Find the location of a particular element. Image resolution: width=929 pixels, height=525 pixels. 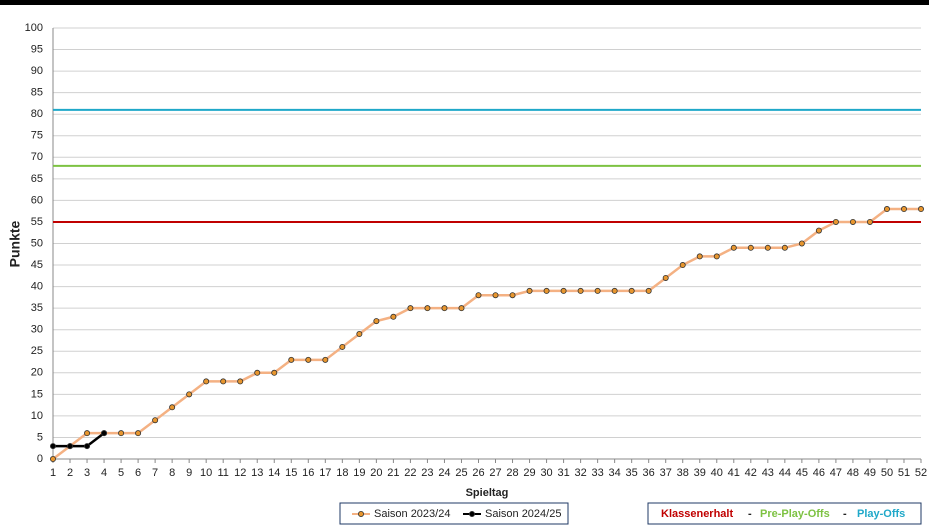

x-axis-label: Spieltag is located at coordinates (487, 493).